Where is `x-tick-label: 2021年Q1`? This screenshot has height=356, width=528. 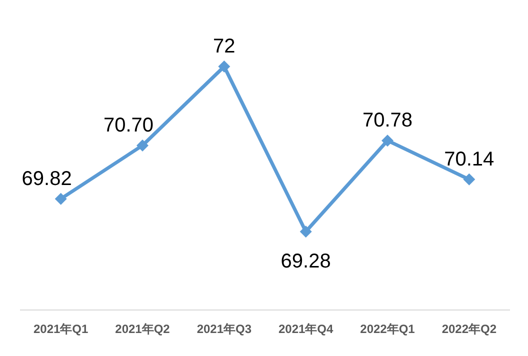
x-tick-label: 2021年Q1 is located at coordinates (61, 329).